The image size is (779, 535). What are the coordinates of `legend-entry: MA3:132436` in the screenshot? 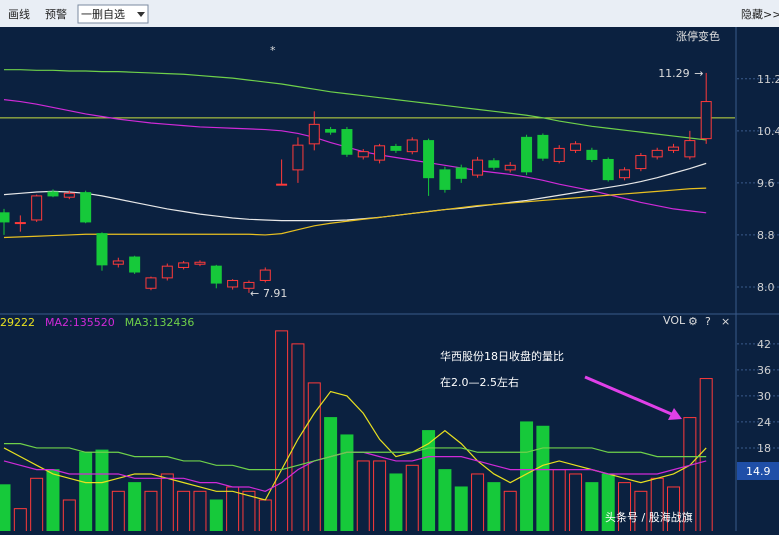 It's located at (160, 322).